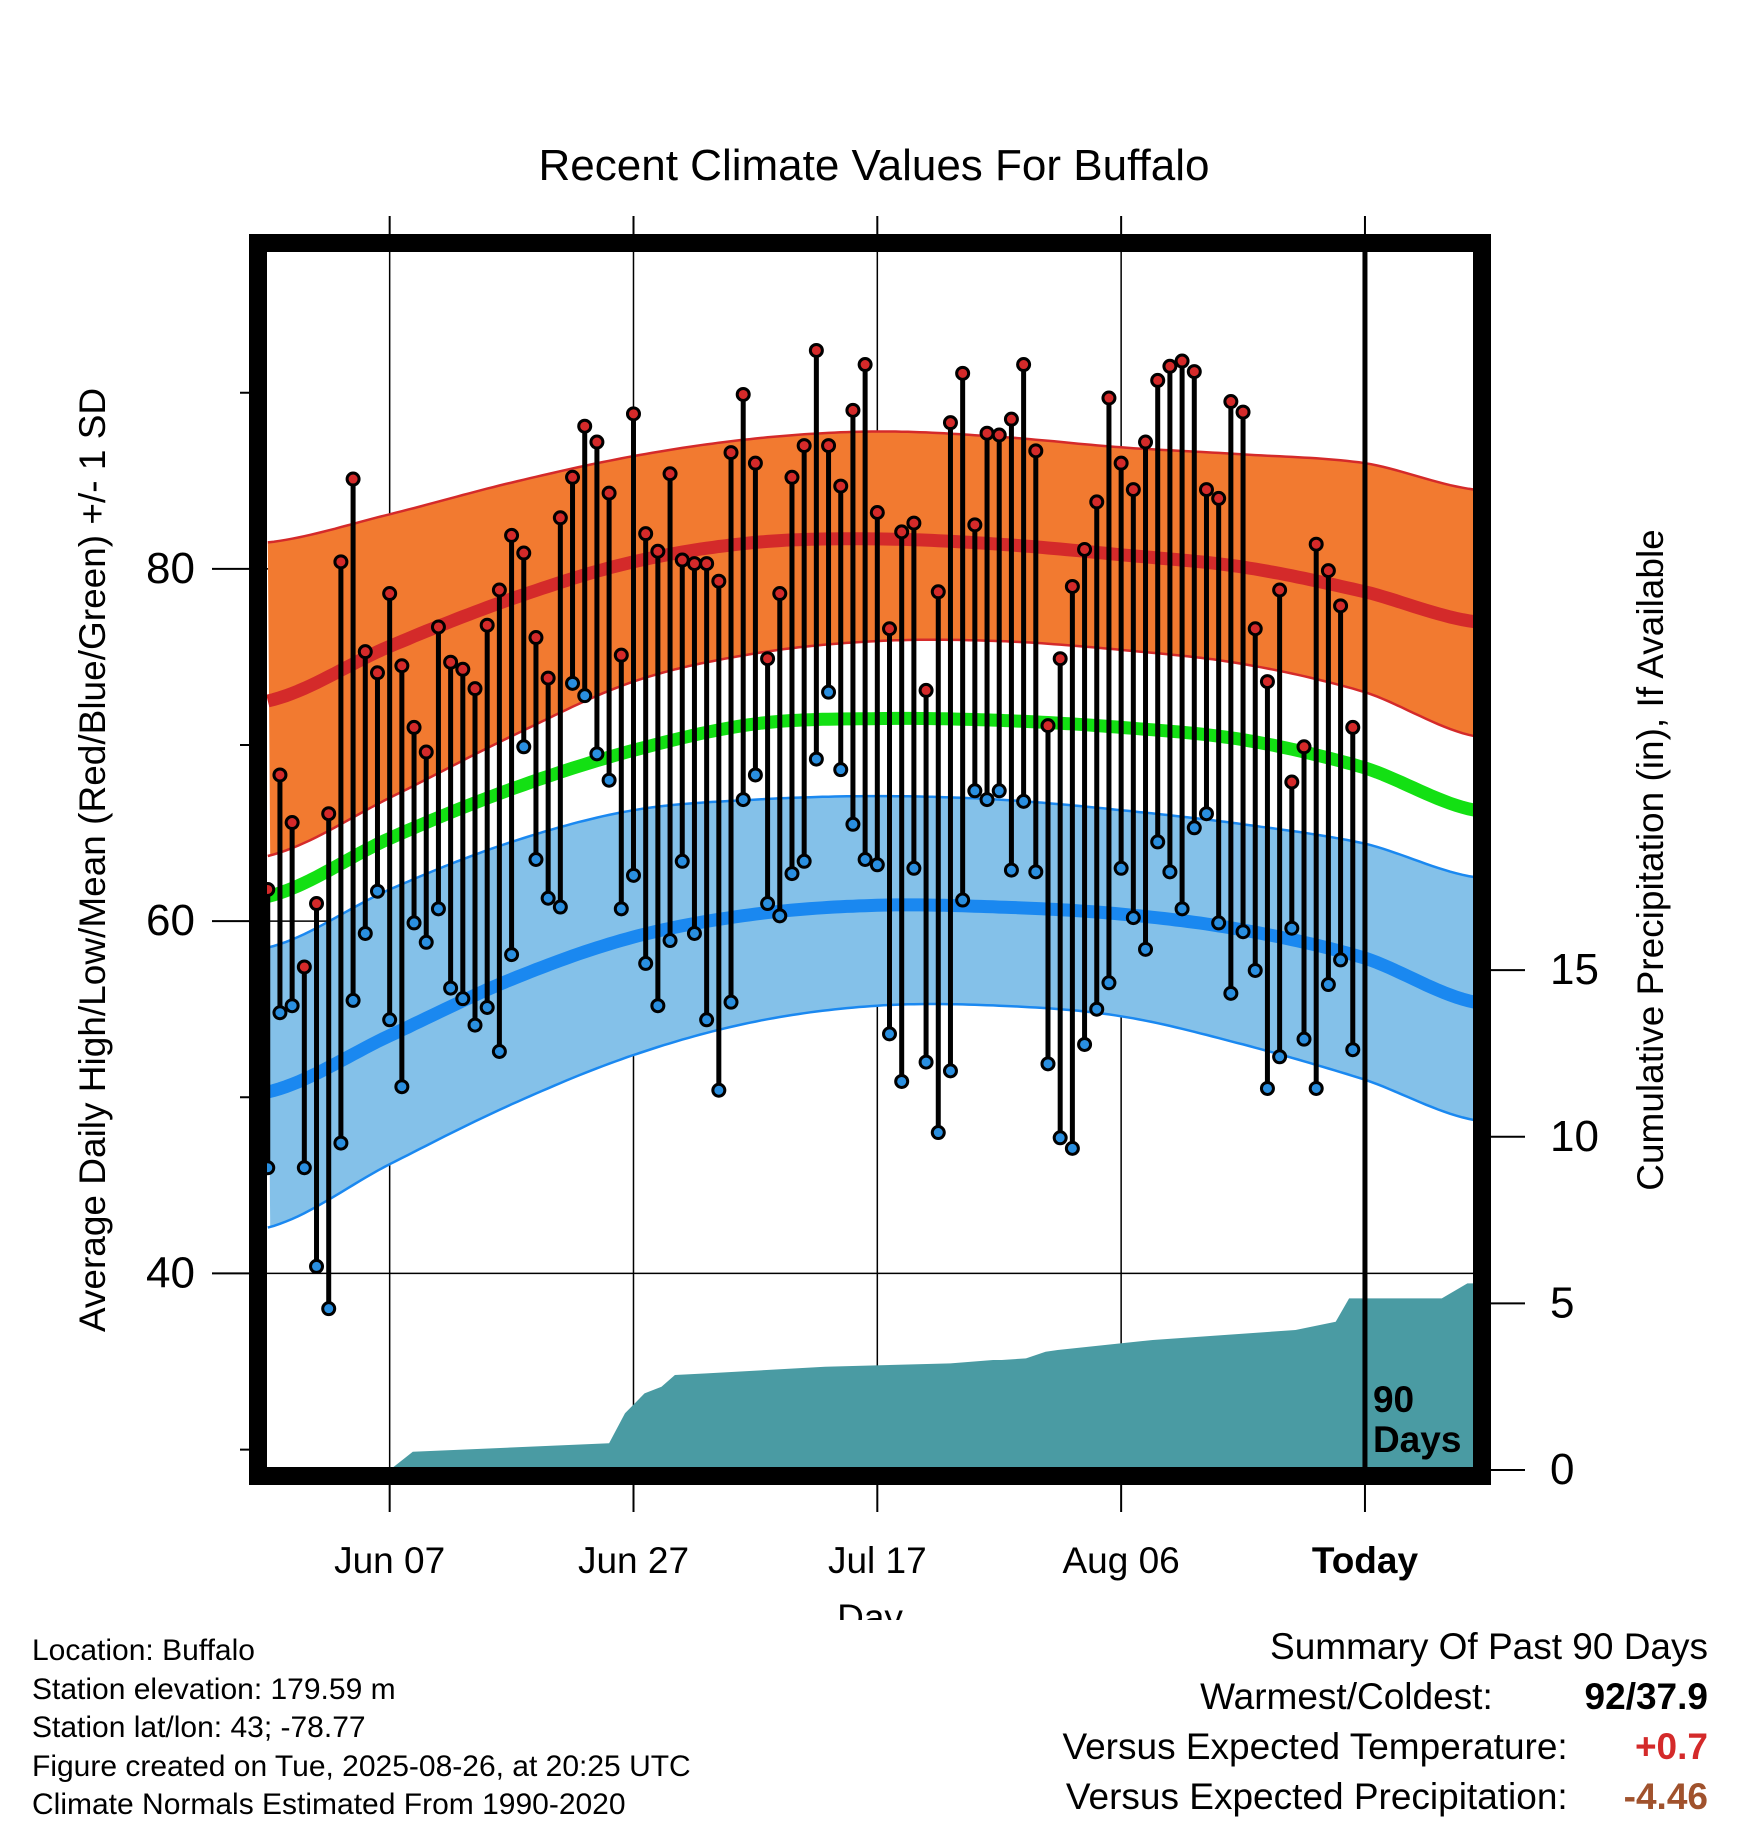 This screenshot has width=1748, height=1828. I want to click on info-latlon: Station lat/lon: 43; -78.77, so click(199, 1727).